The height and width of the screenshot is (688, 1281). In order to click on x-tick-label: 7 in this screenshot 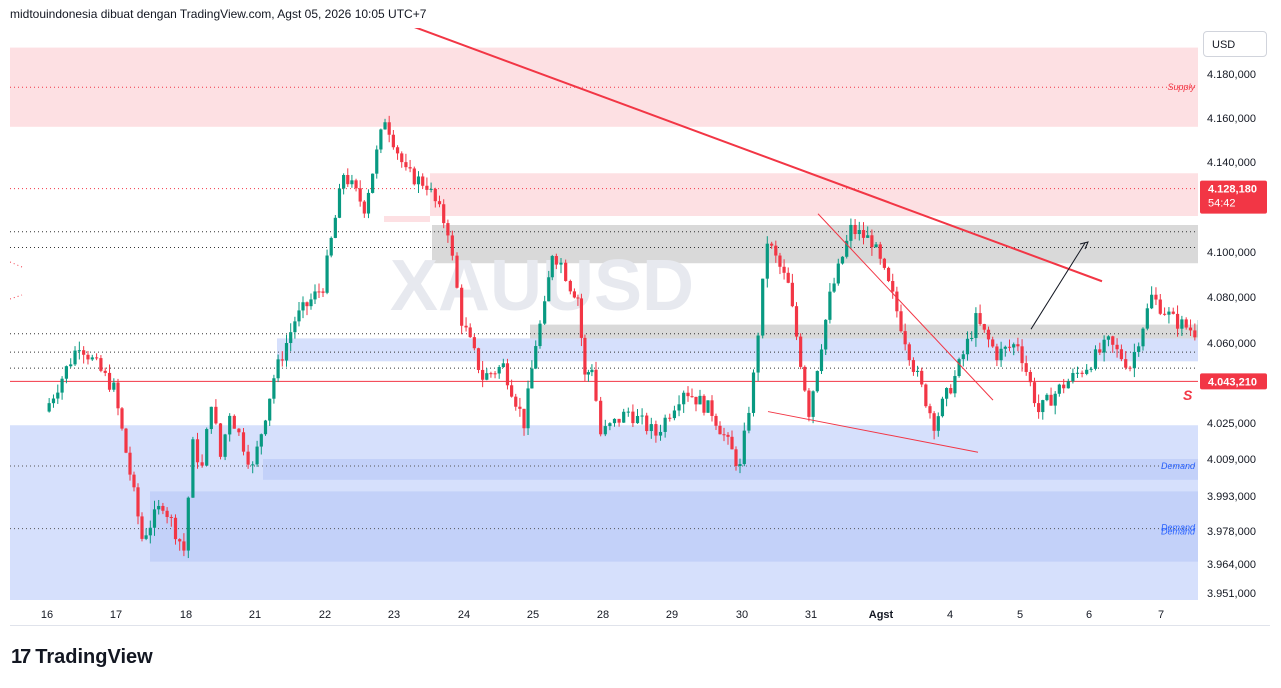, I will do `click(1161, 615)`.